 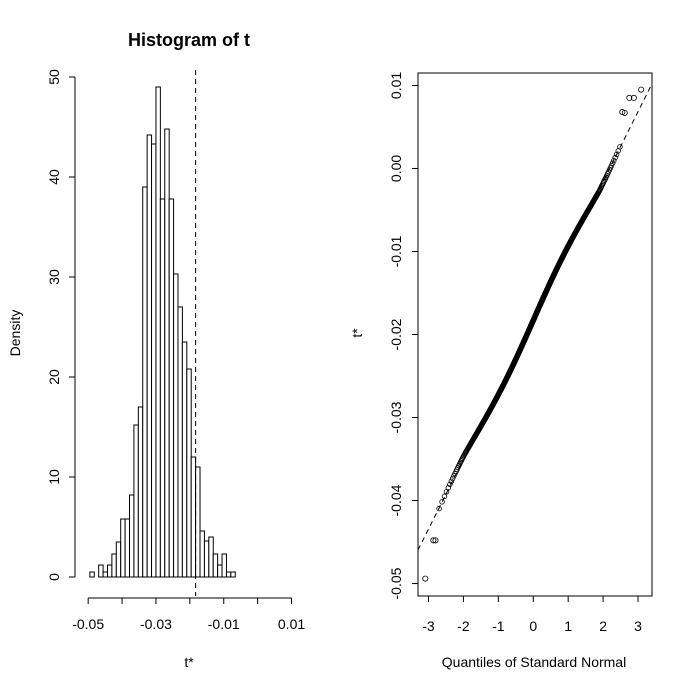 I want to click on qq-x-tick-label: 0, so click(x=533, y=626).